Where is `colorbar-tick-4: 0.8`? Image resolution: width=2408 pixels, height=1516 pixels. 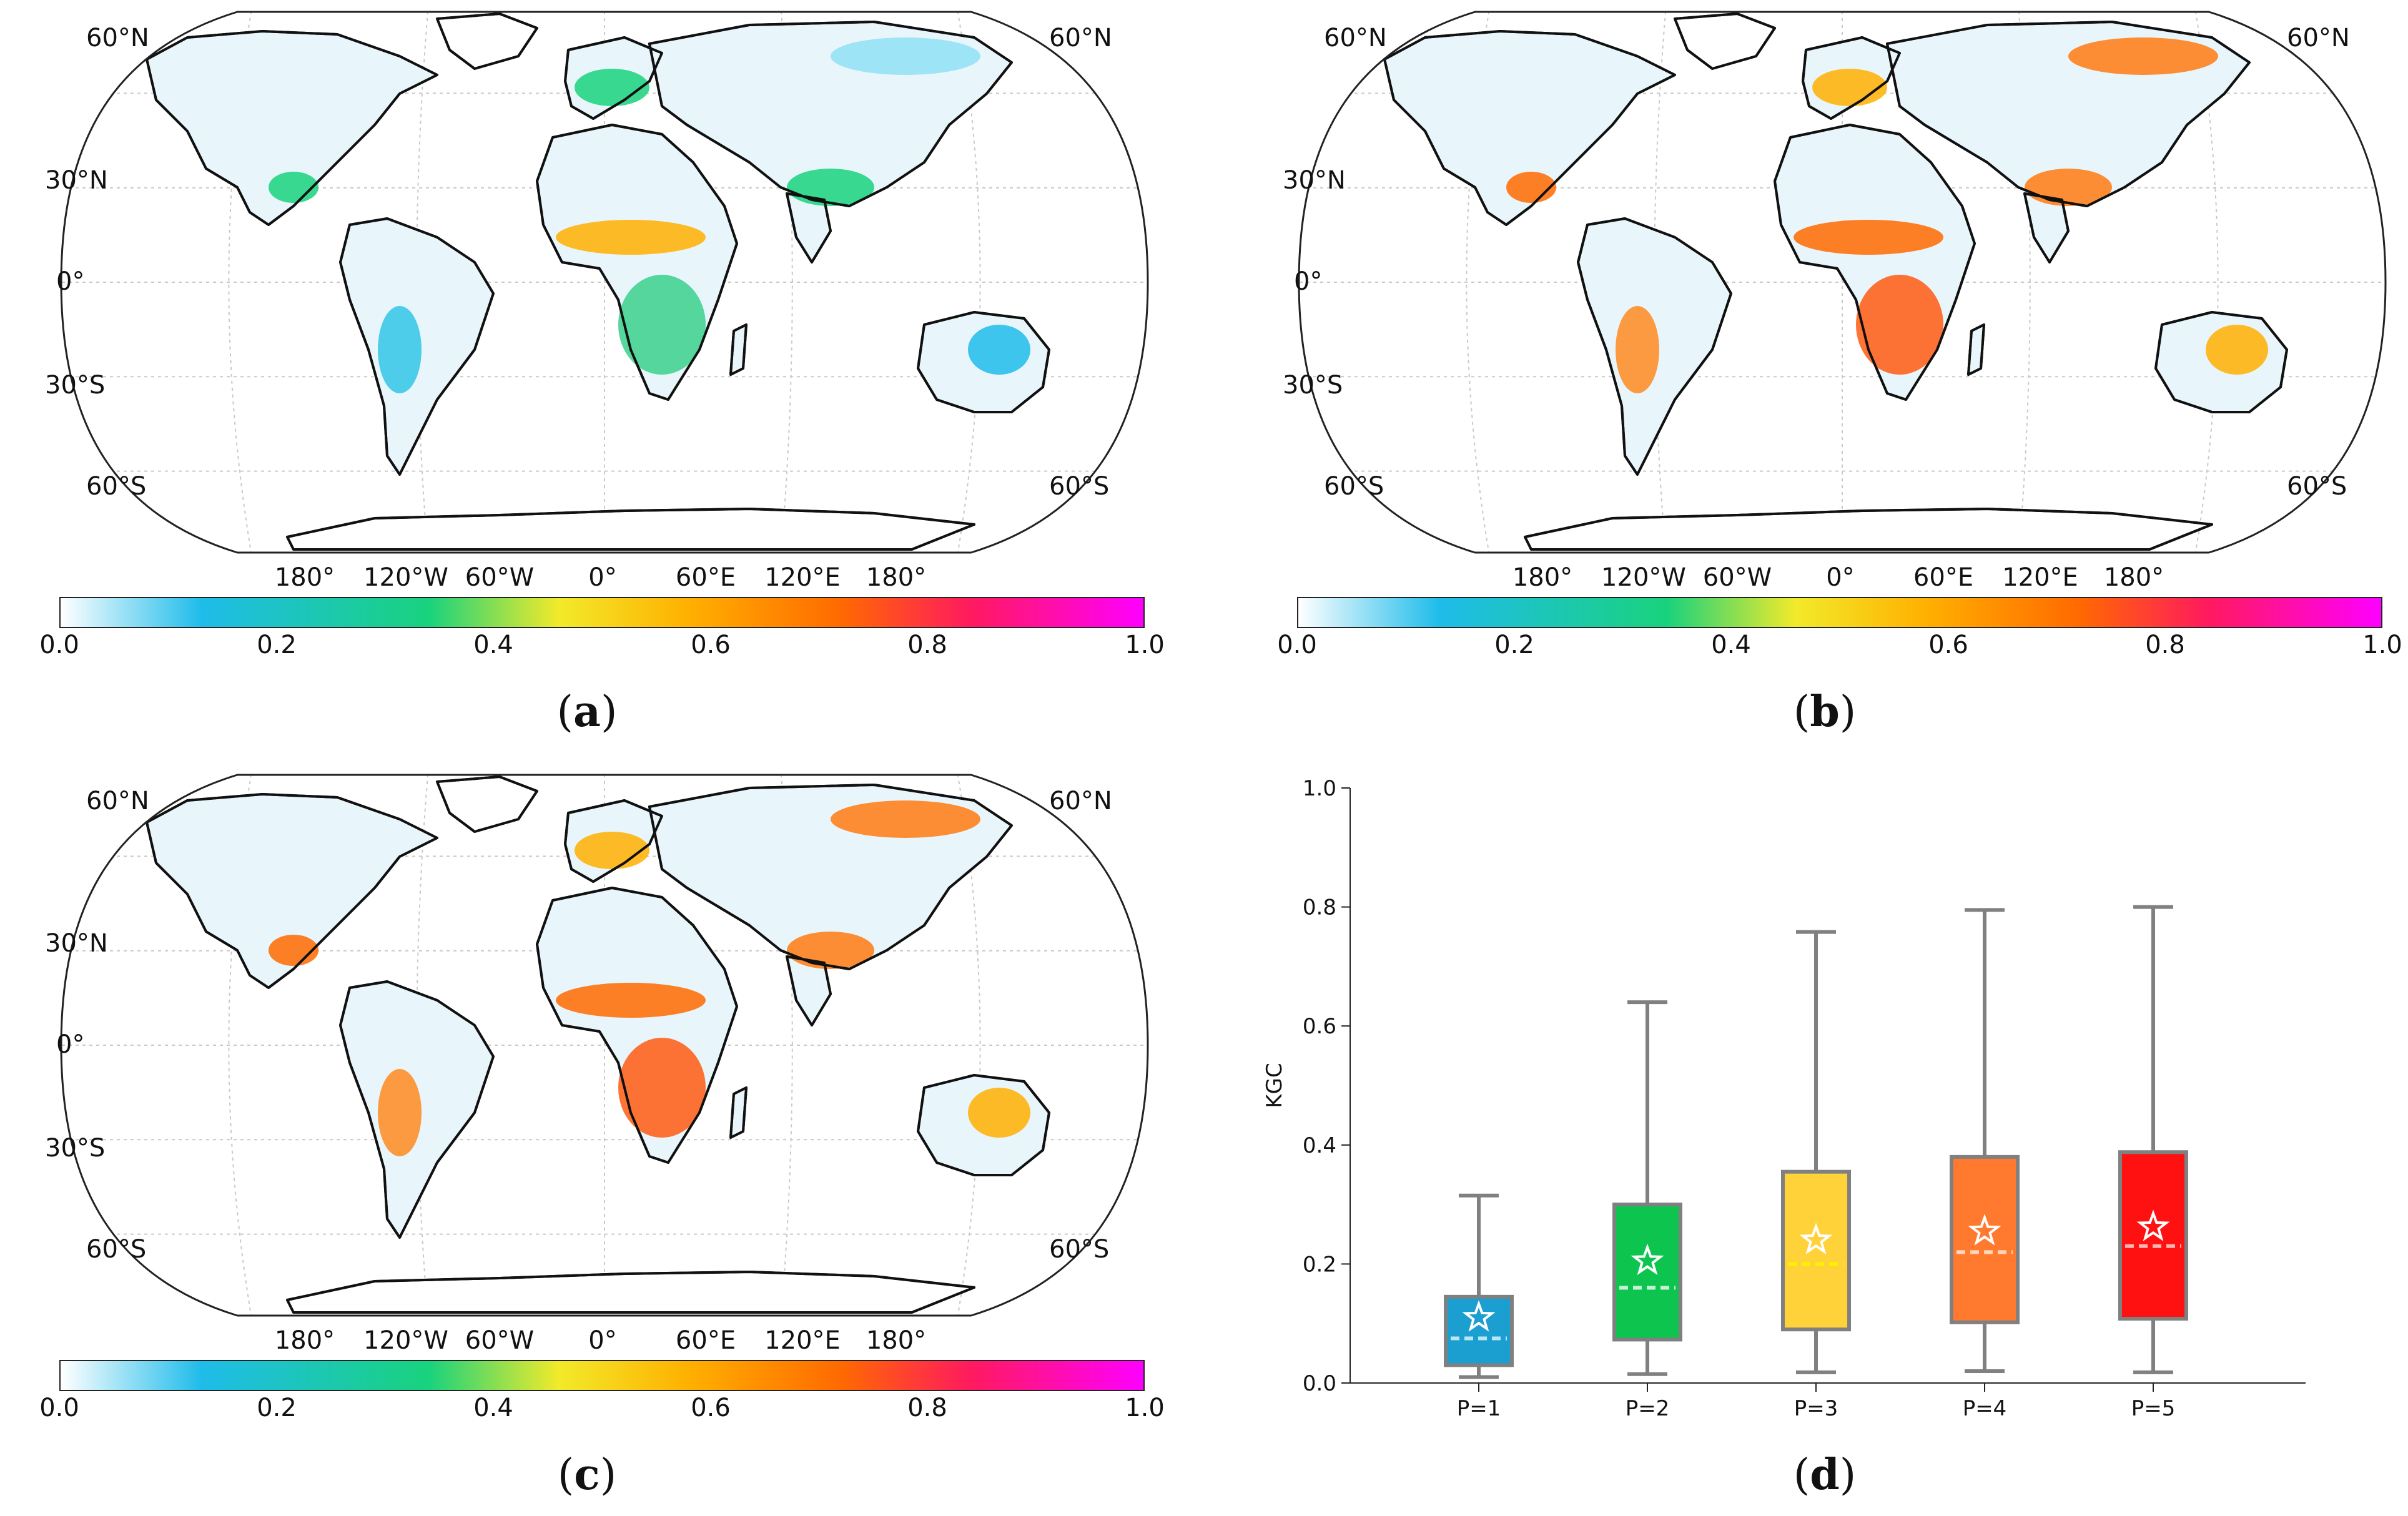 colorbar-tick-4: 0.8 is located at coordinates (2165, 645).